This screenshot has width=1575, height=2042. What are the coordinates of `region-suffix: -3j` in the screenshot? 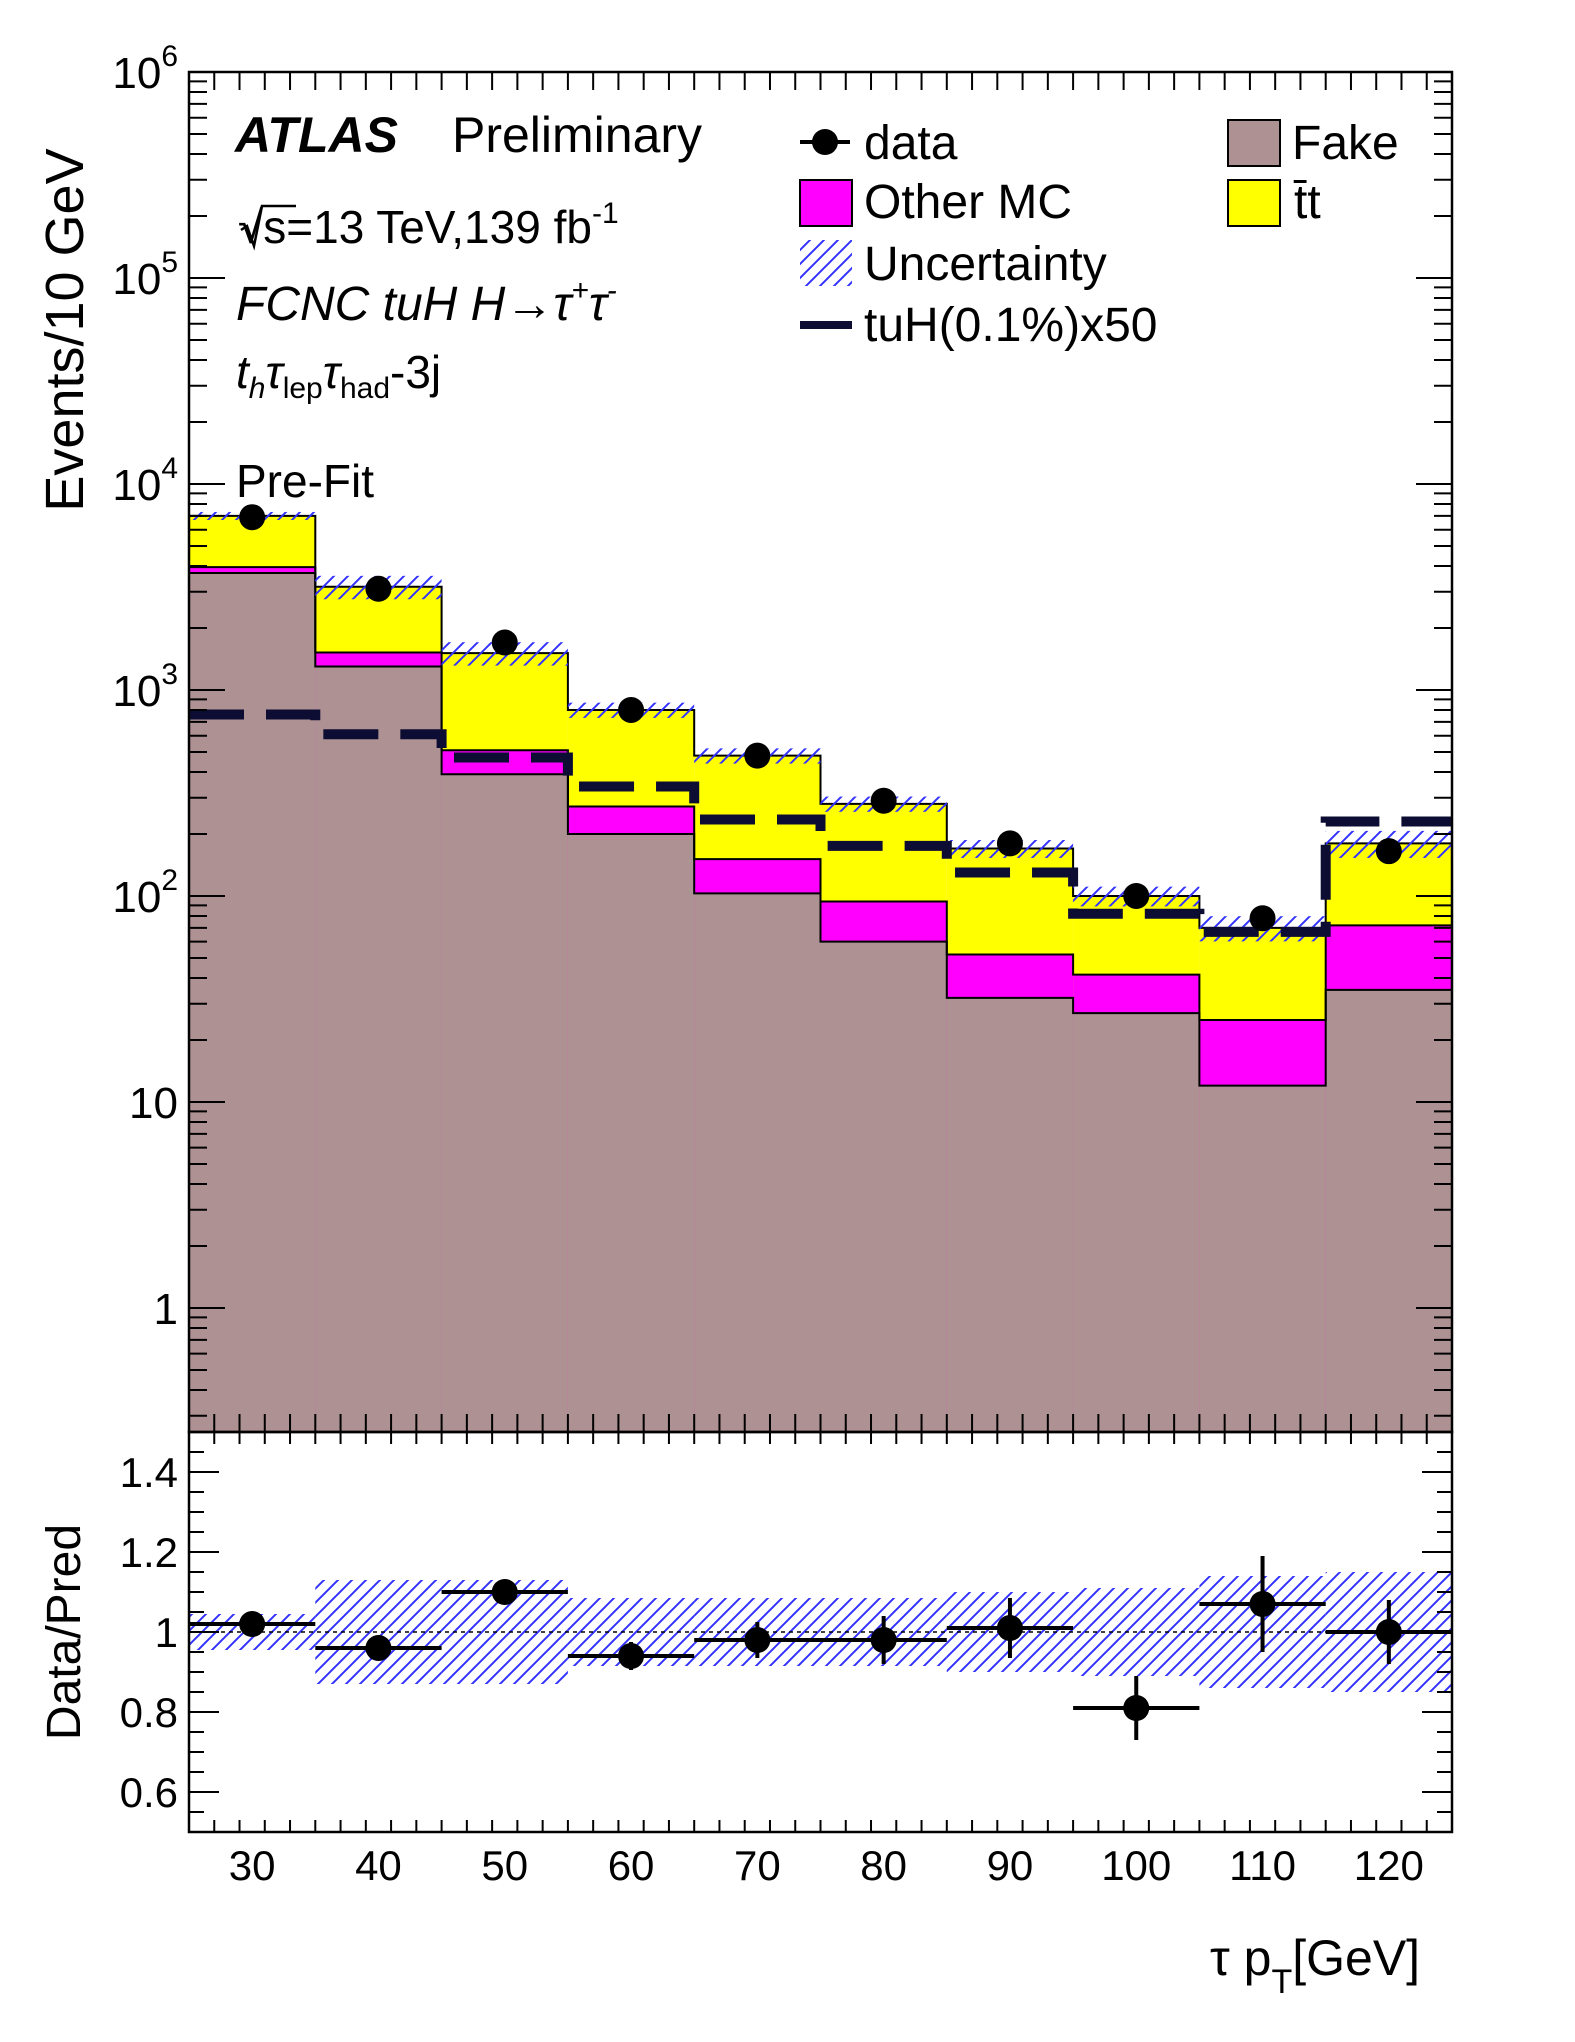 It's located at (415, 372).